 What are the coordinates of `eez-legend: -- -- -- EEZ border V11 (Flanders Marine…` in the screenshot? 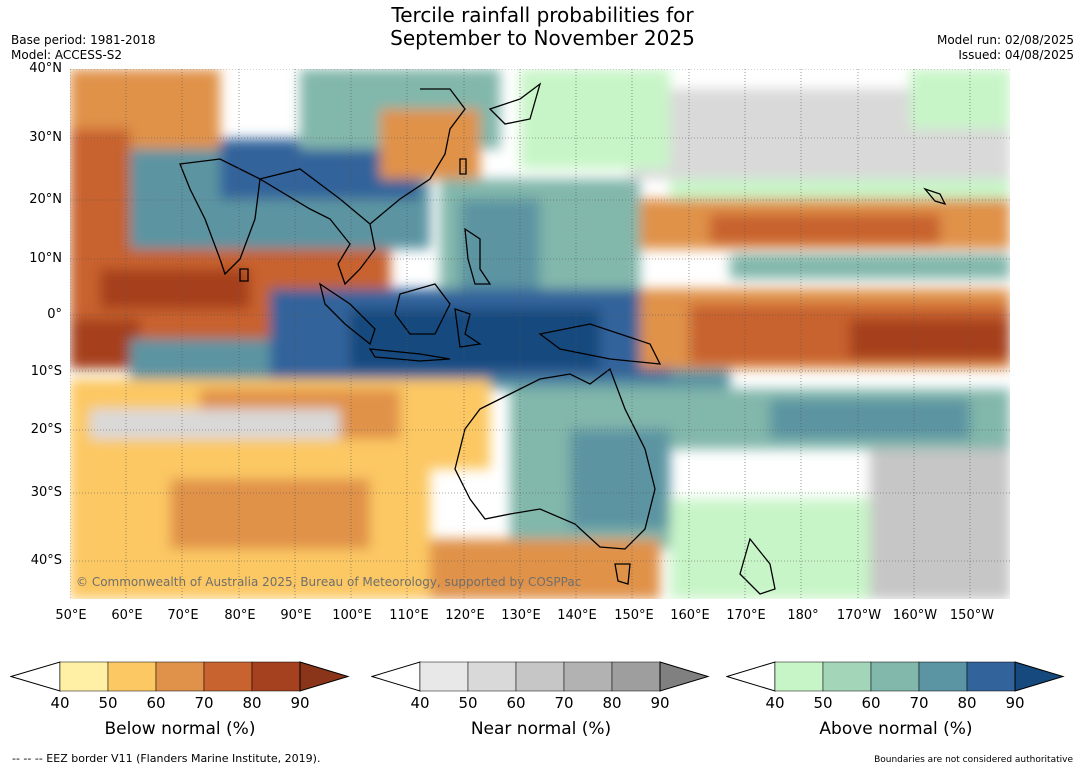 It's located at (166, 758).